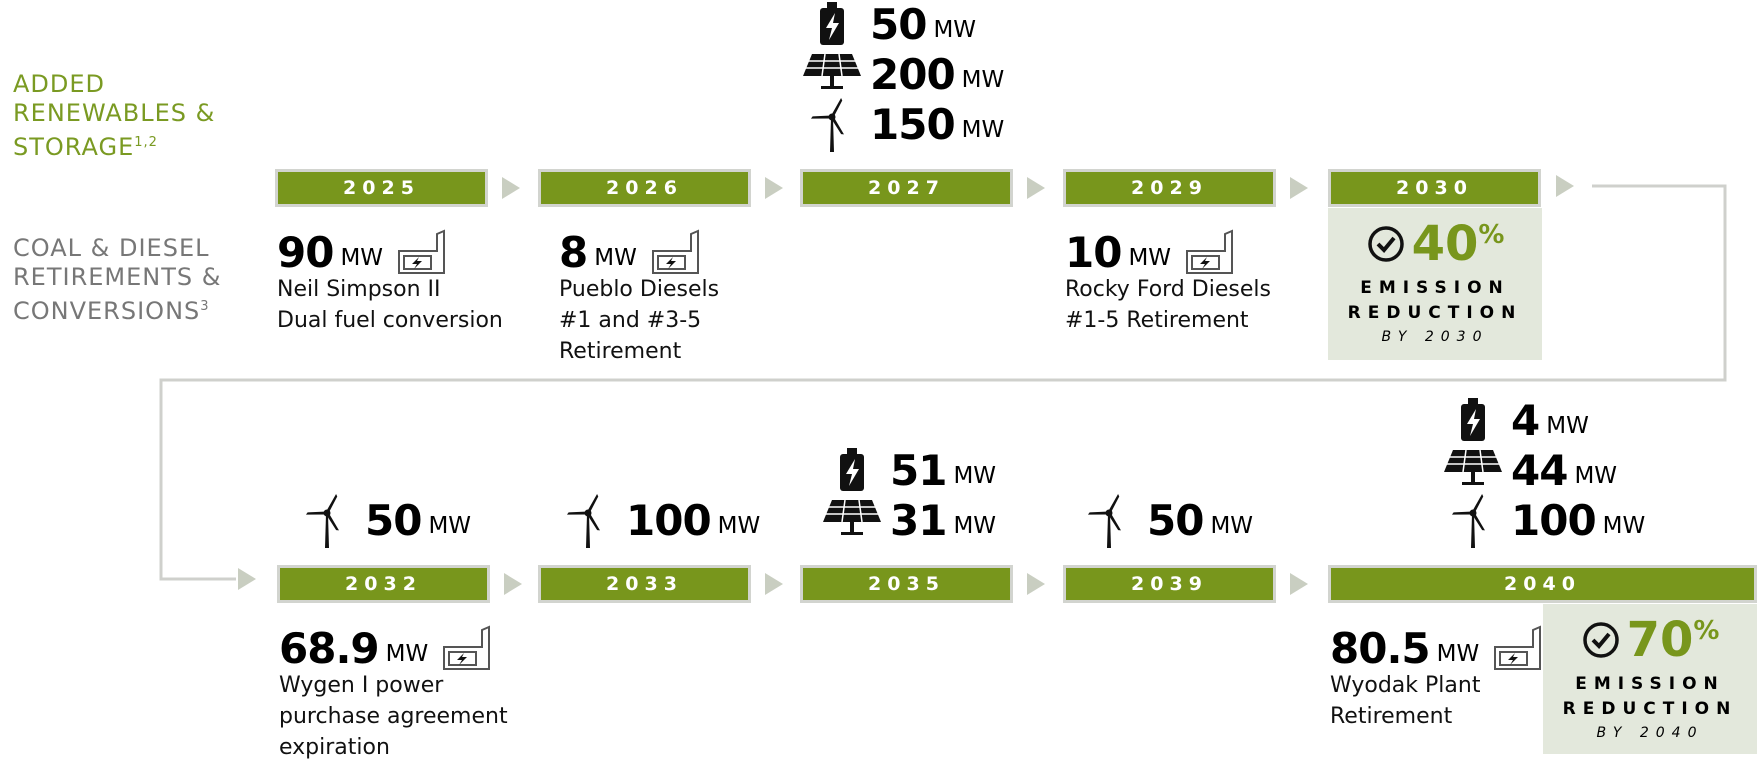  What do you see at coordinates (1473, 467) in the screenshot?
I see `solar-icon` at bounding box center [1473, 467].